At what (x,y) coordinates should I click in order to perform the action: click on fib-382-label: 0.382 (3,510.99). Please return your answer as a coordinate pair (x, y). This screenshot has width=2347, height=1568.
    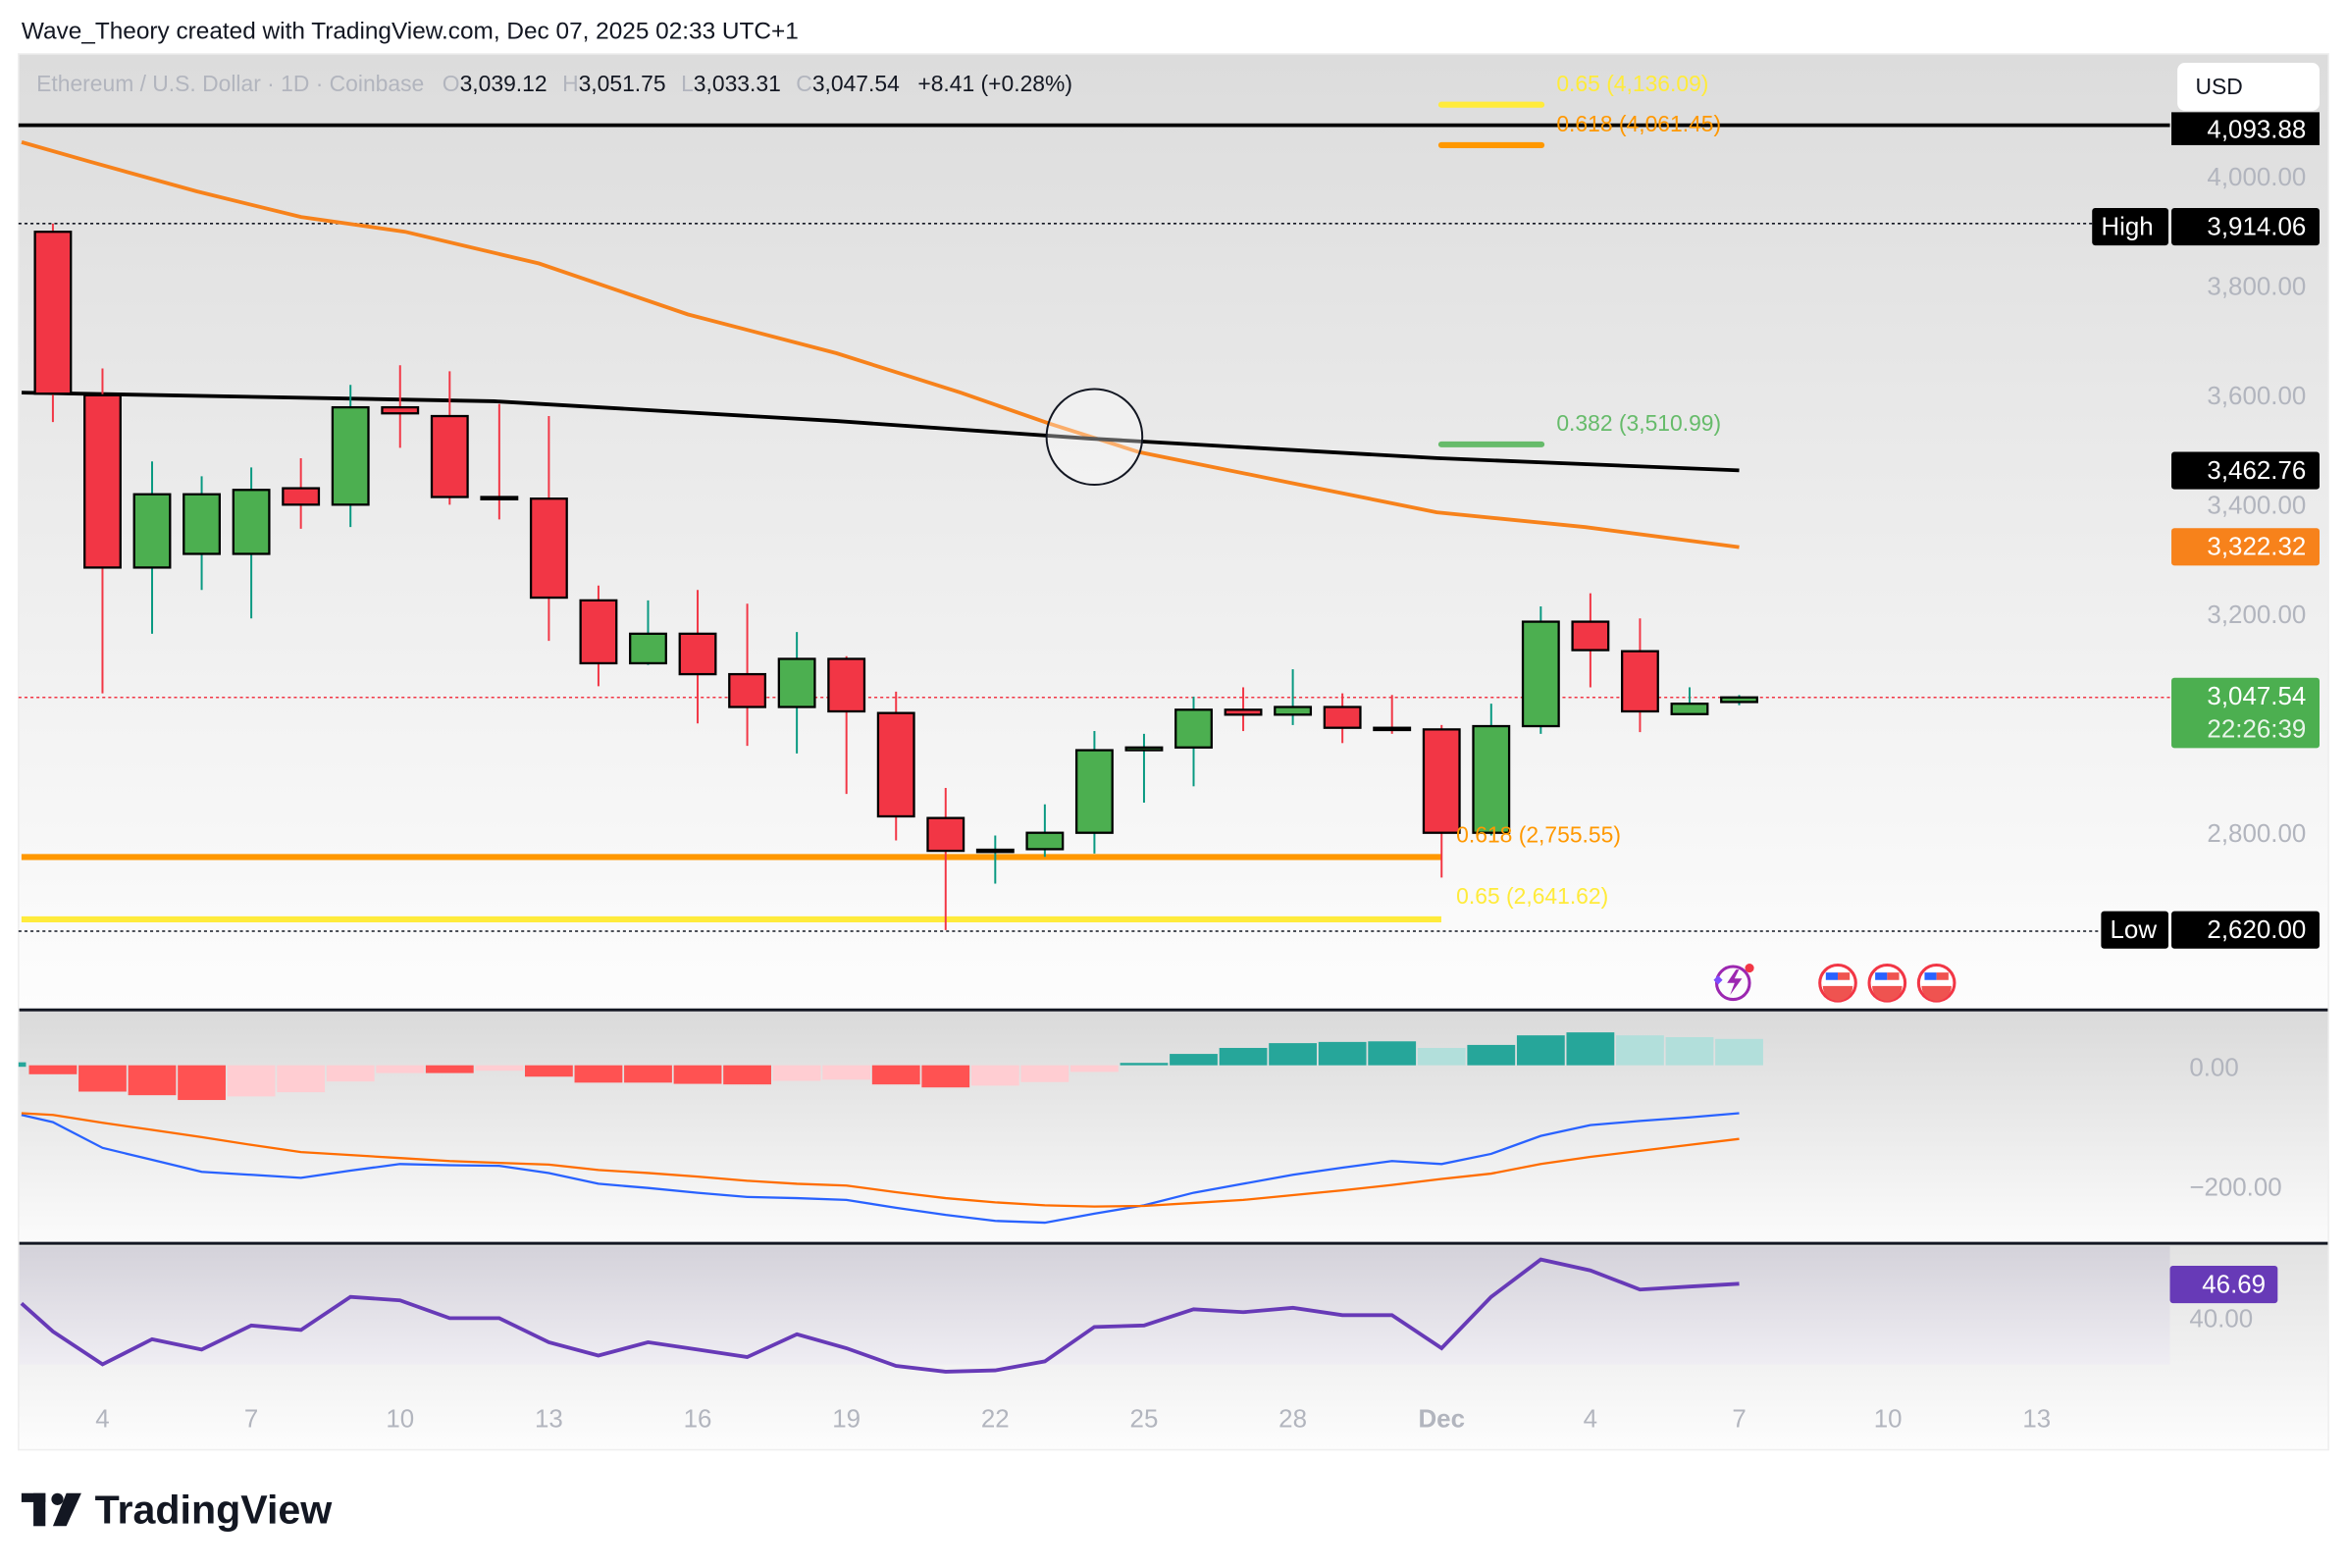
    Looking at the image, I should click on (1638, 423).